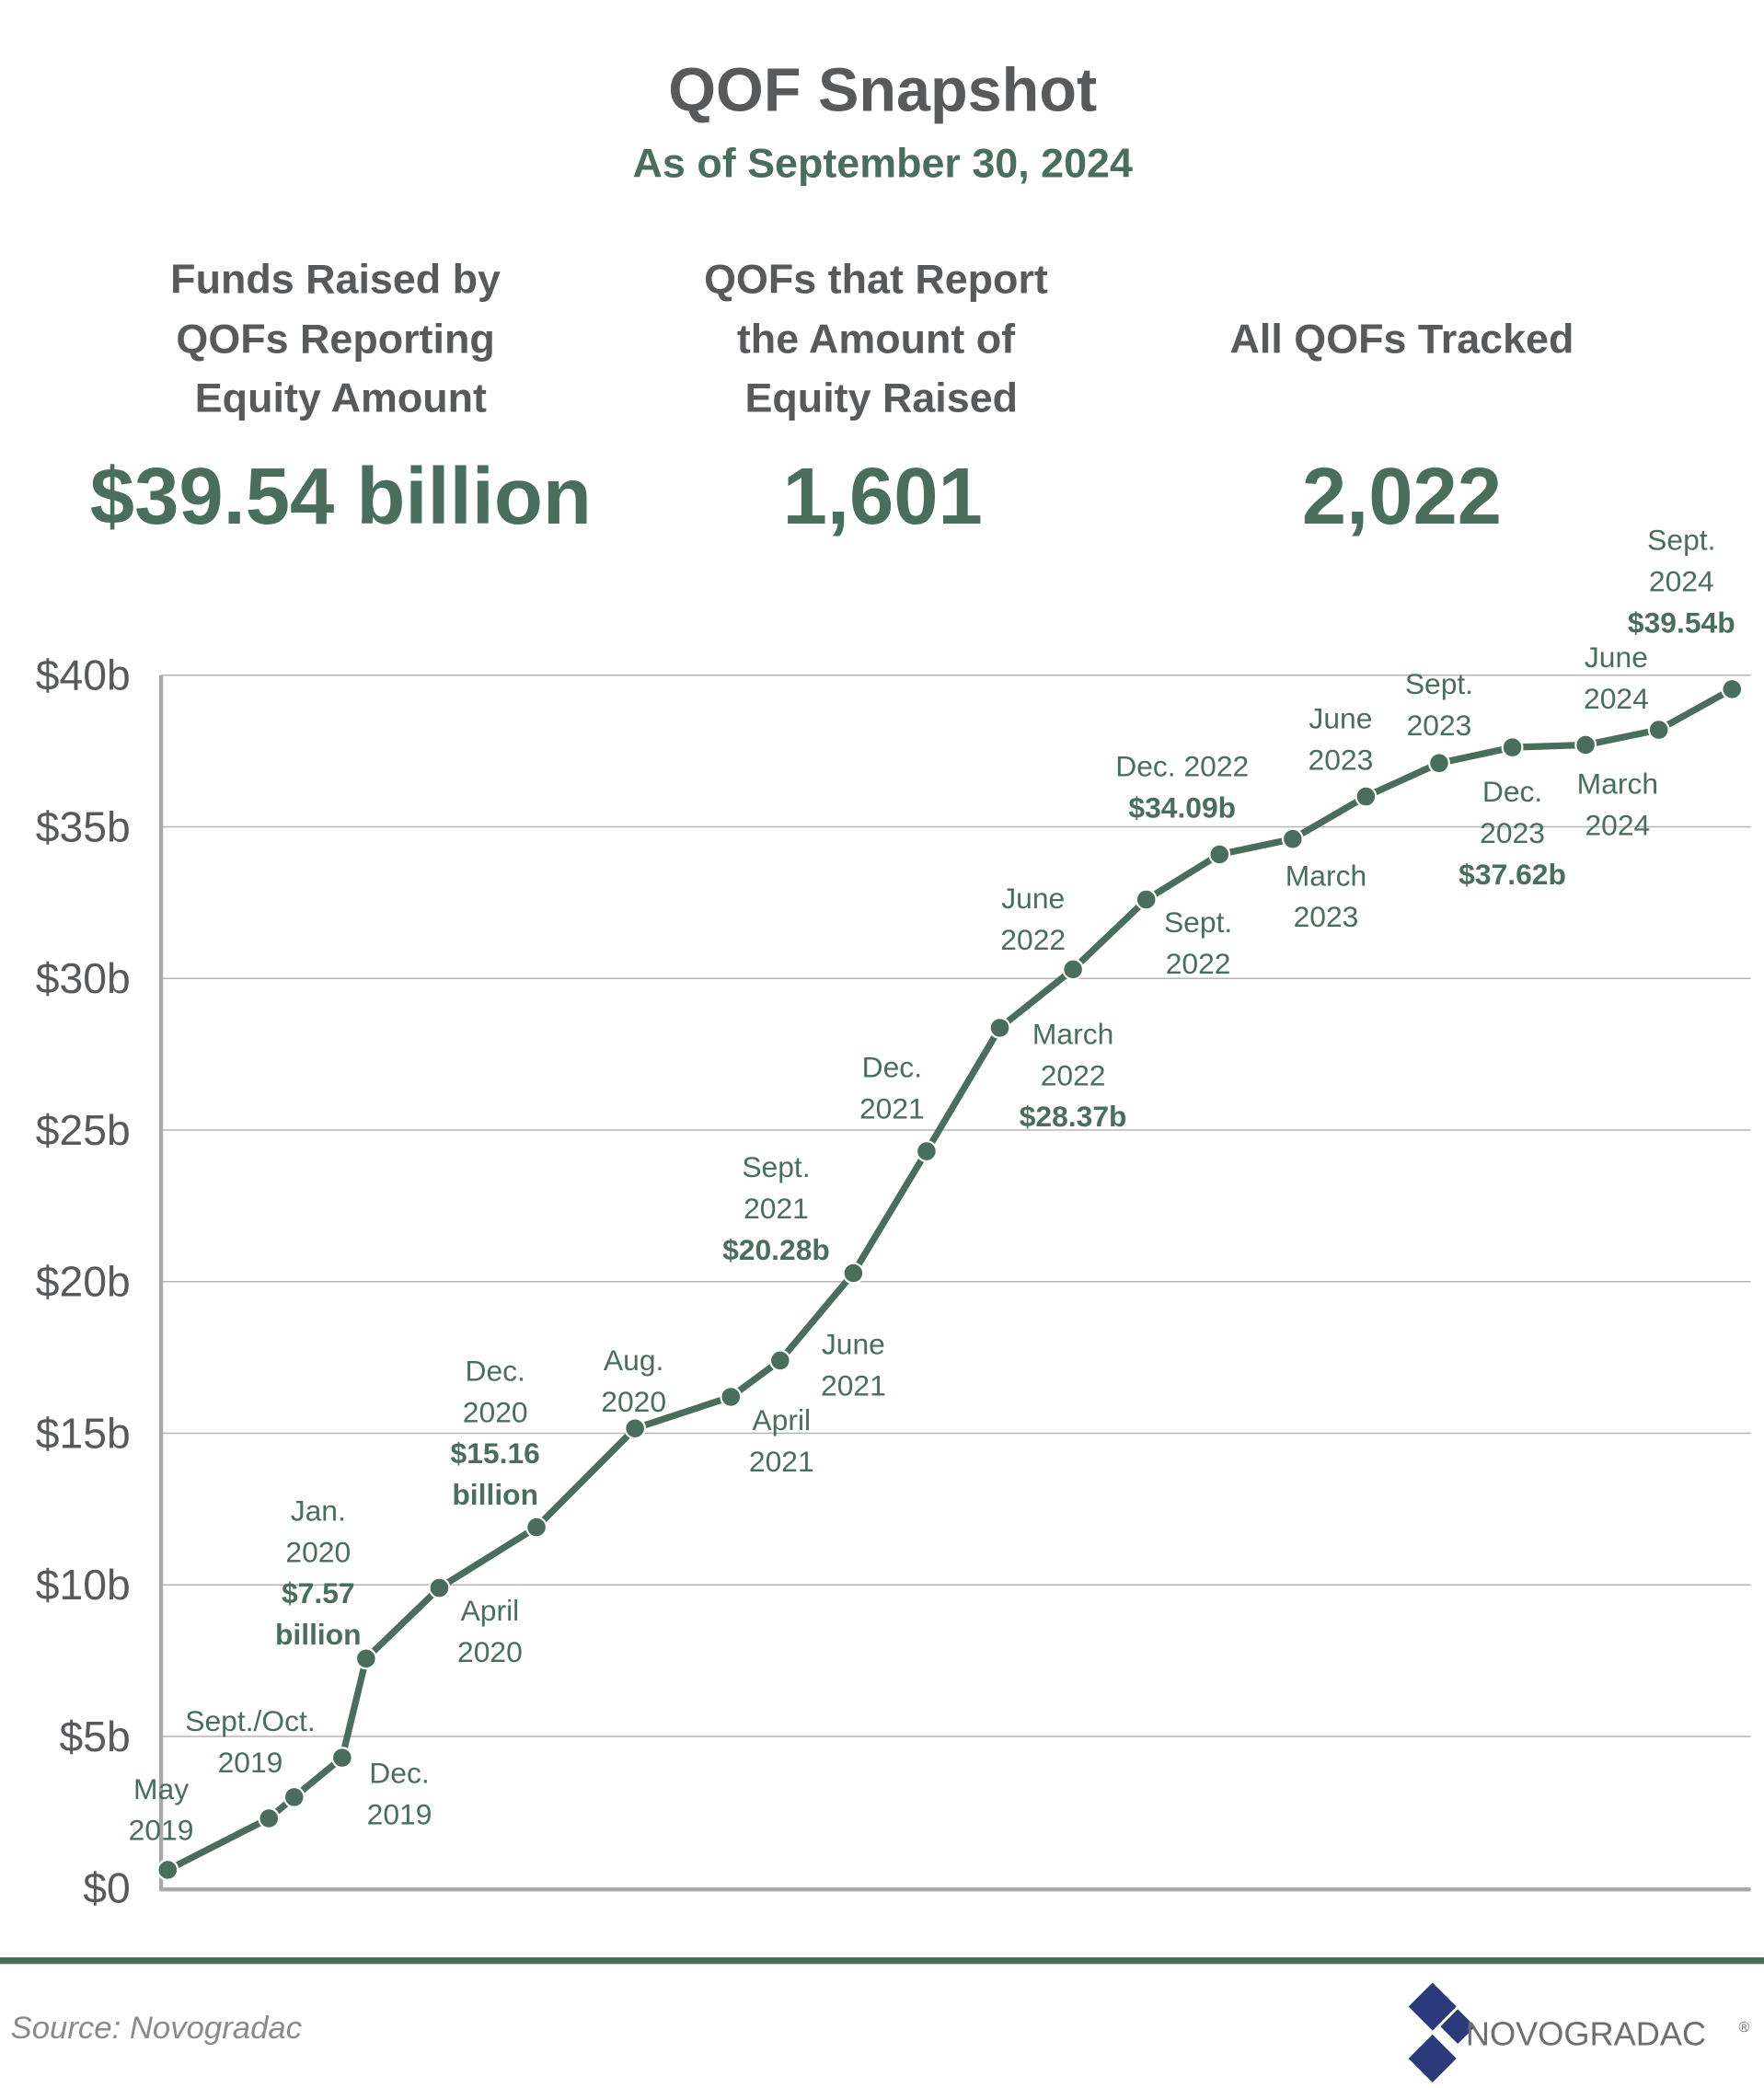 This screenshot has height=2088, width=1764. I want to click on stat-all-qofs: All QOFs Tracked 2,022, so click(1402, 428).